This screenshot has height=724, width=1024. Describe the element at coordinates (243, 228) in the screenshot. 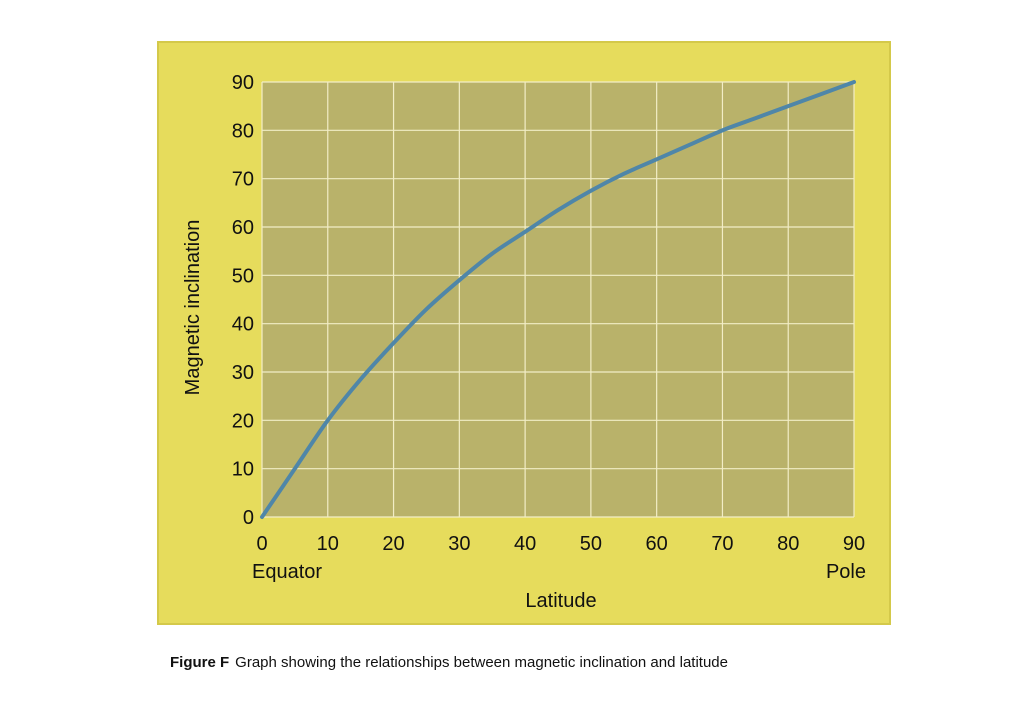

I see `y-tick-label: 60` at that location.